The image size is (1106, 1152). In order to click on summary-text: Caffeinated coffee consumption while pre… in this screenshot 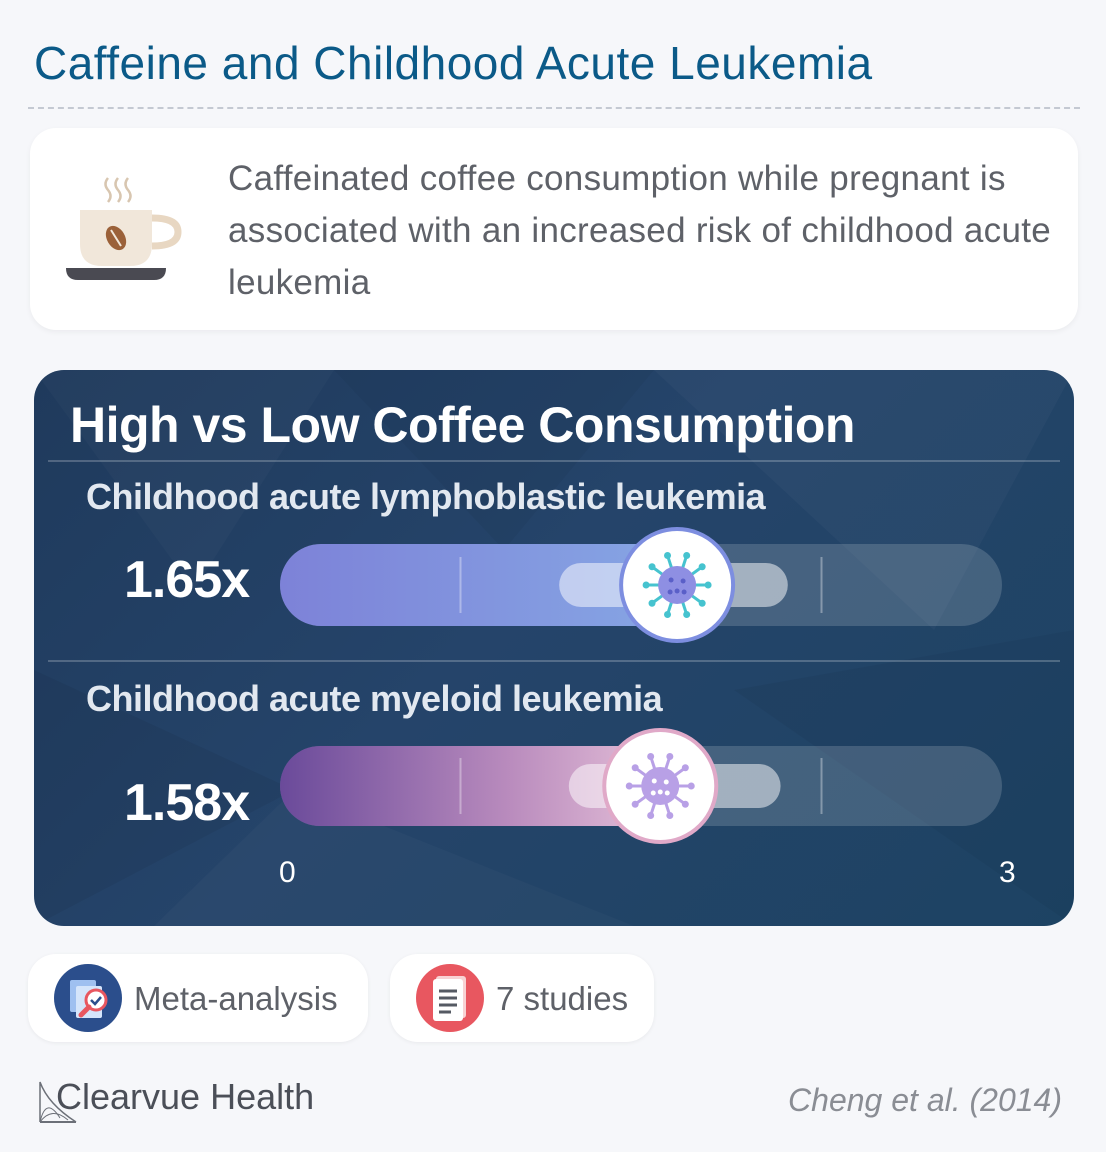, I will do `click(640, 230)`.